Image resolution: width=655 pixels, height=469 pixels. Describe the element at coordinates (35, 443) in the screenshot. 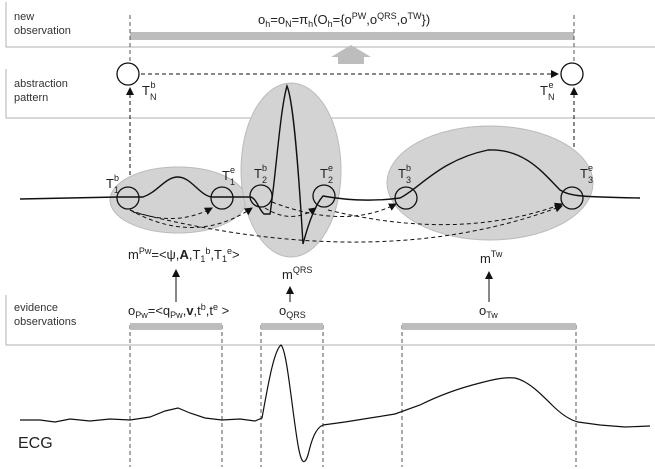

I see `label-ecg: ECG` at that location.